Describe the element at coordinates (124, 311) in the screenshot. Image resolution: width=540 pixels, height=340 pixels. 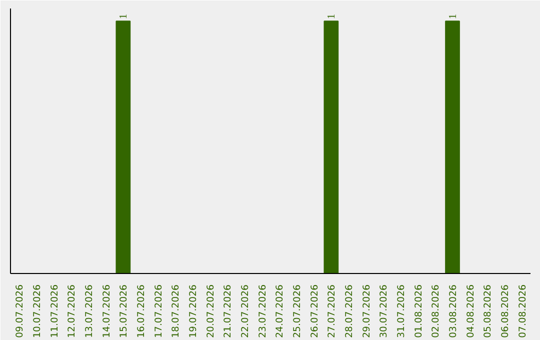
I see `x-tick-label: 15.07.2026` at that location.